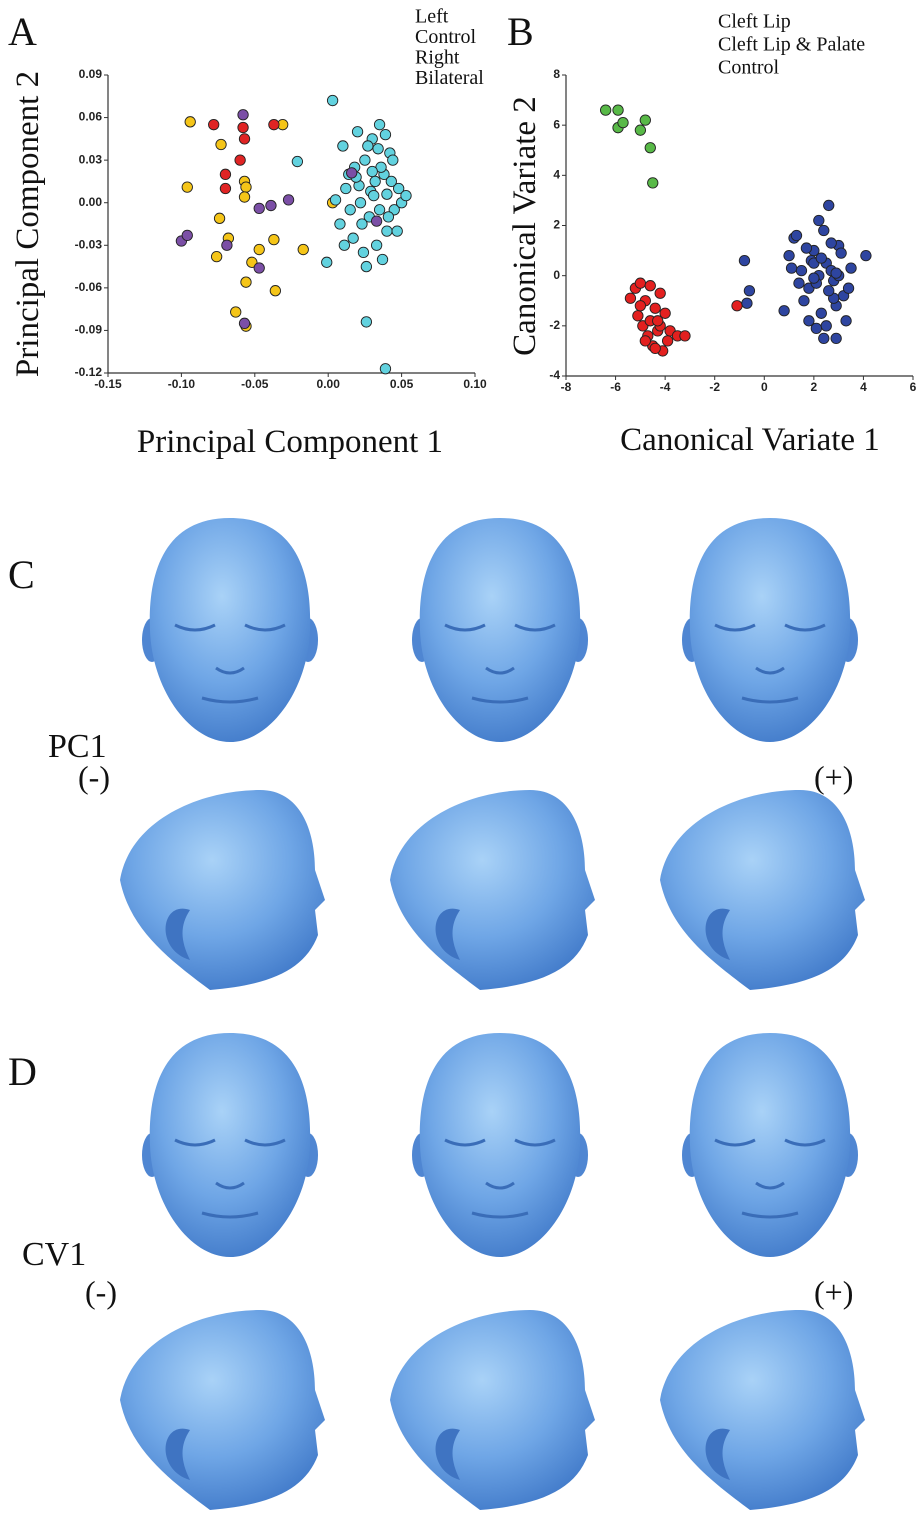 The width and height of the screenshot is (921, 1514). What do you see at coordinates (475, 384) in the screenshot?
I see `x-tick-label: 0.10` at bounding box center [475, 384].